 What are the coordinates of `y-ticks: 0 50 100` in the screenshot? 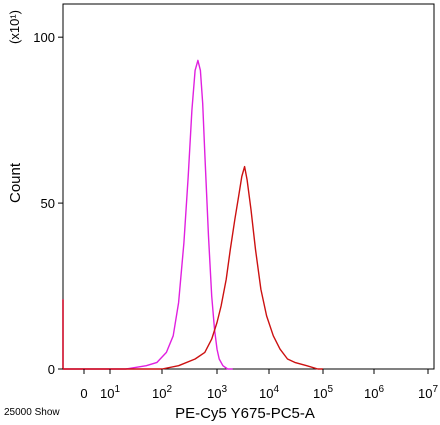 It's located at (48, 203).